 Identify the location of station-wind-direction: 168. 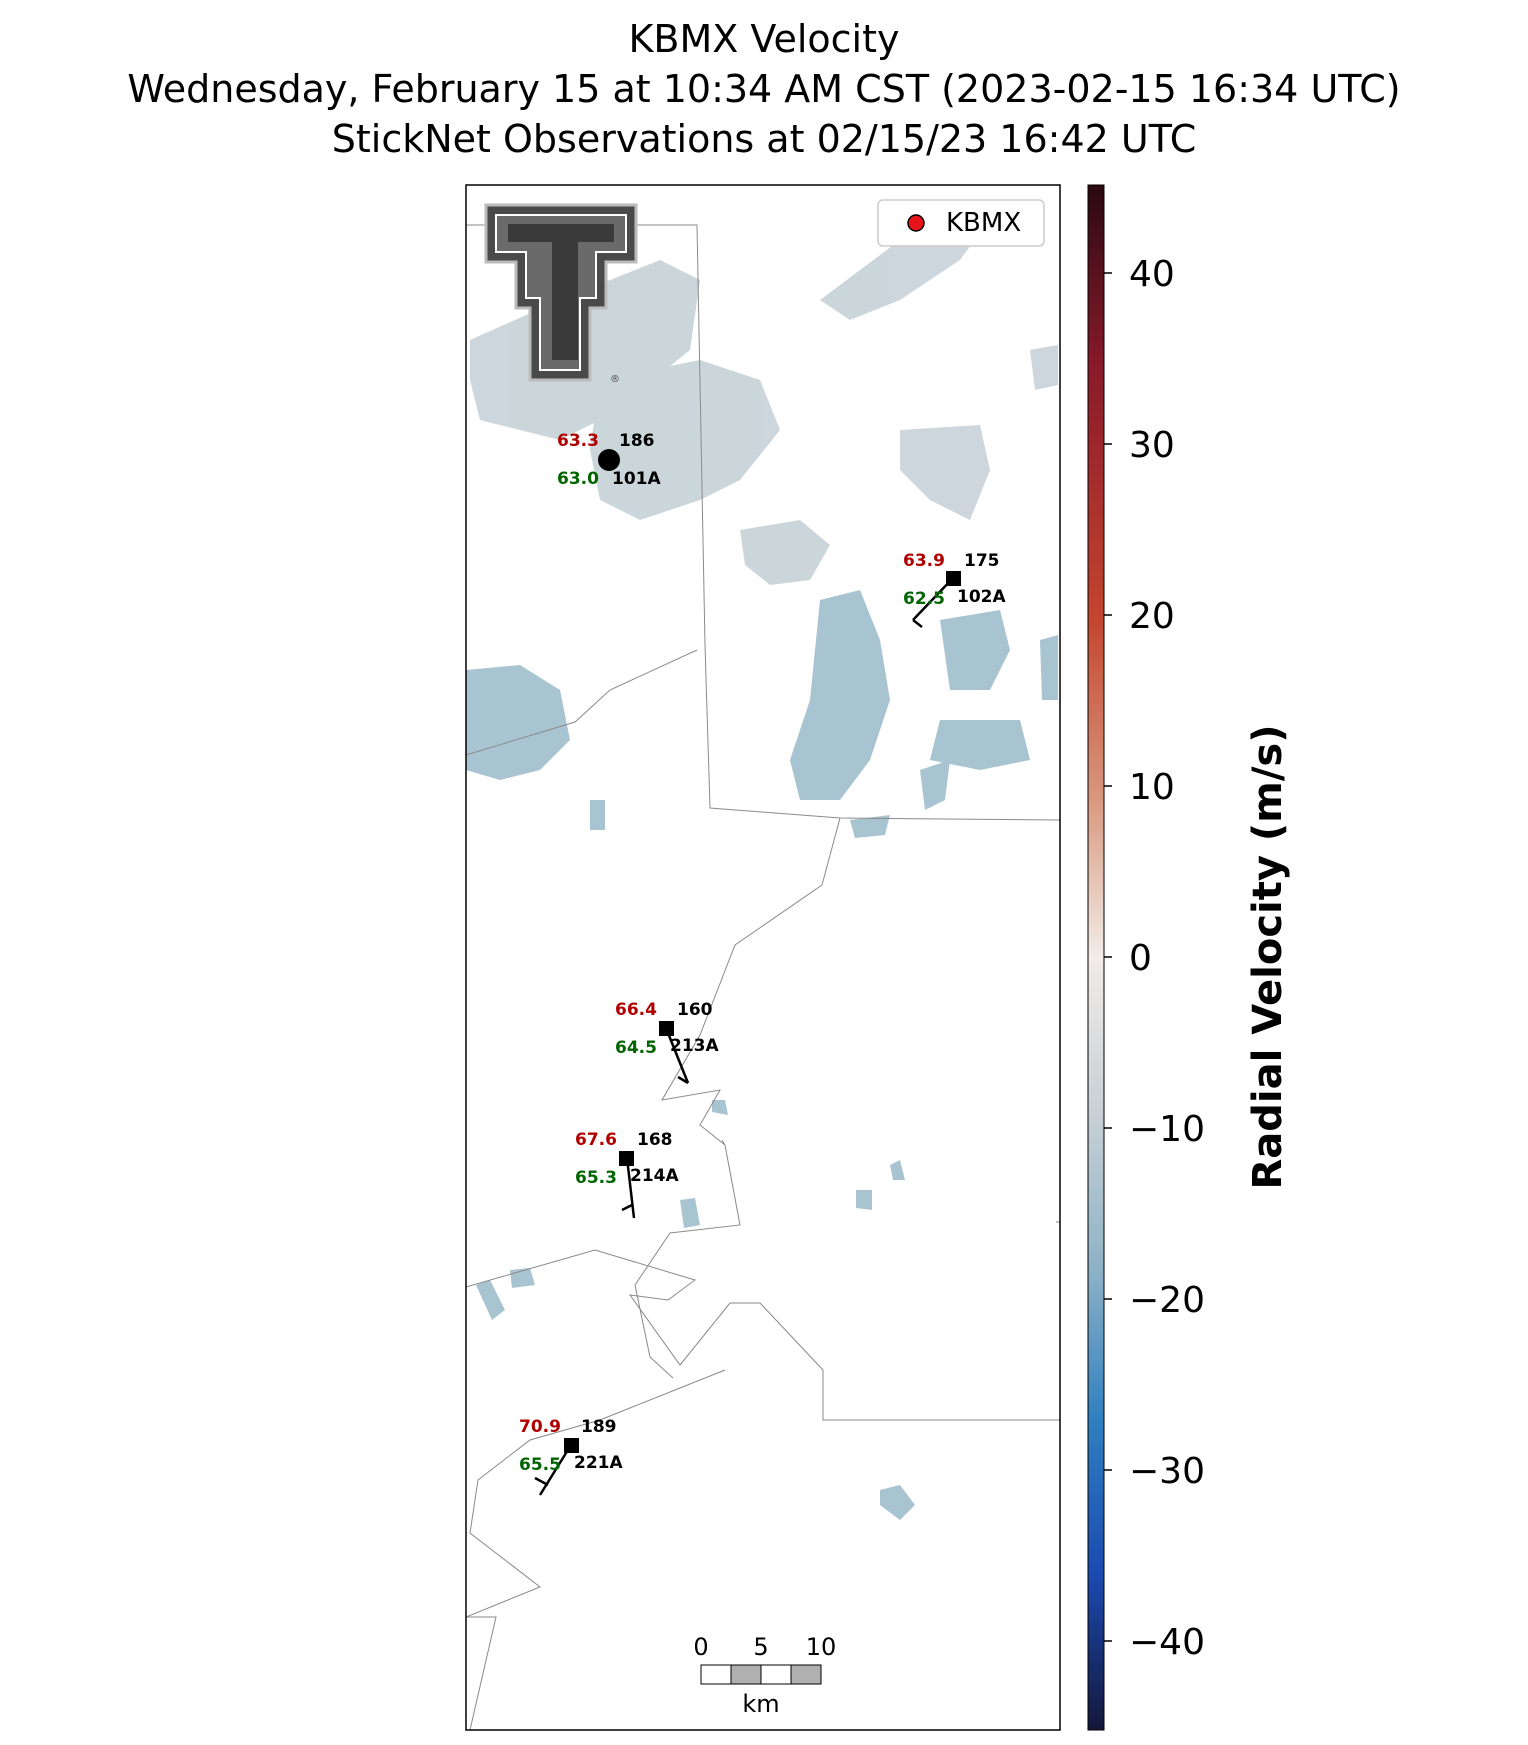
(655, 1140).